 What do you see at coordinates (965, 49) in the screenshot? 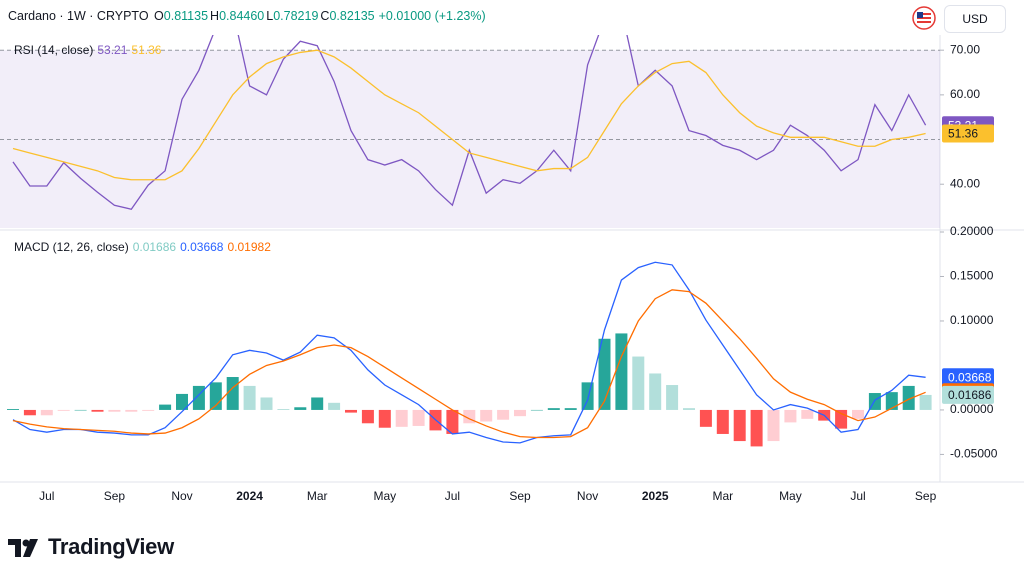
I see `y-tick-label: 70.00` at bounding box center [965, 49].